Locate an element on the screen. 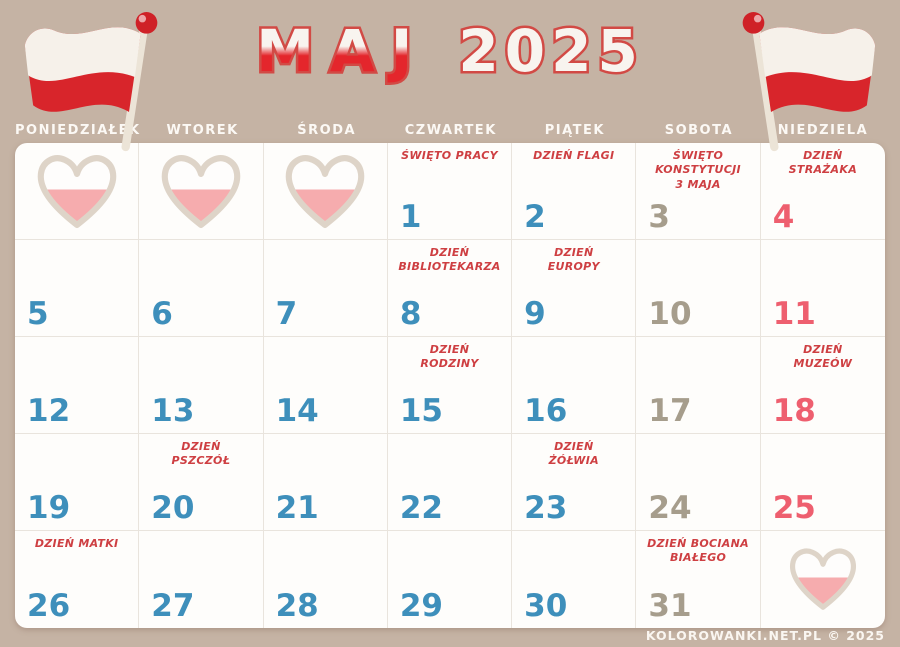  day-number: 12 is located at coordinates (49, 411).